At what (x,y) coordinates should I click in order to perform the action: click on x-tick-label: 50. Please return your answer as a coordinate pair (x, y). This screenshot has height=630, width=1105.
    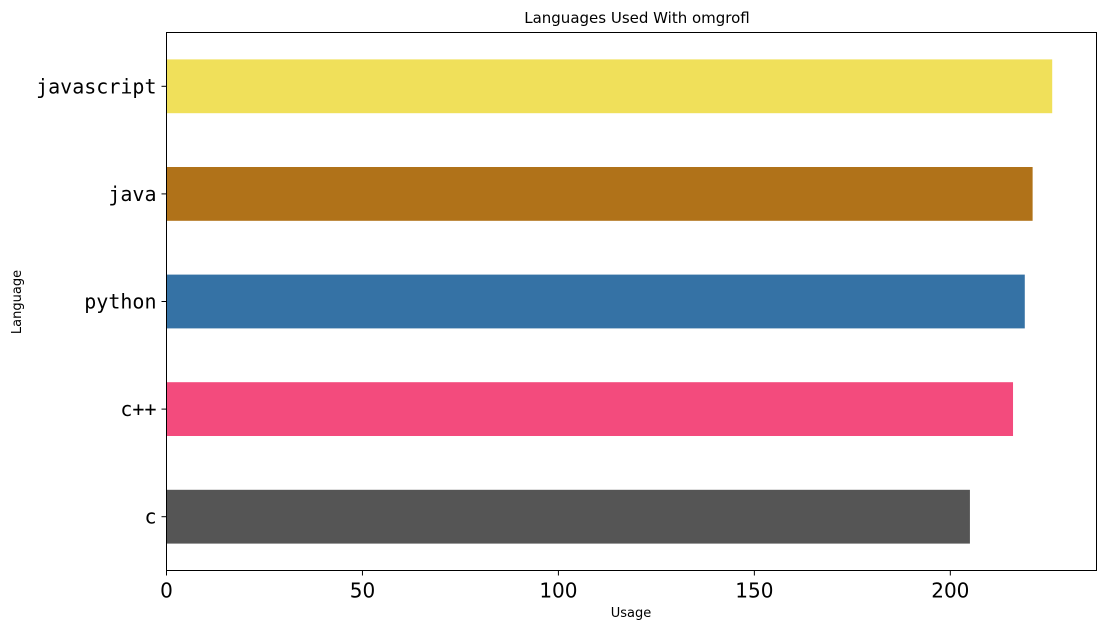
    Looking at the image, I should click on (362, 591).